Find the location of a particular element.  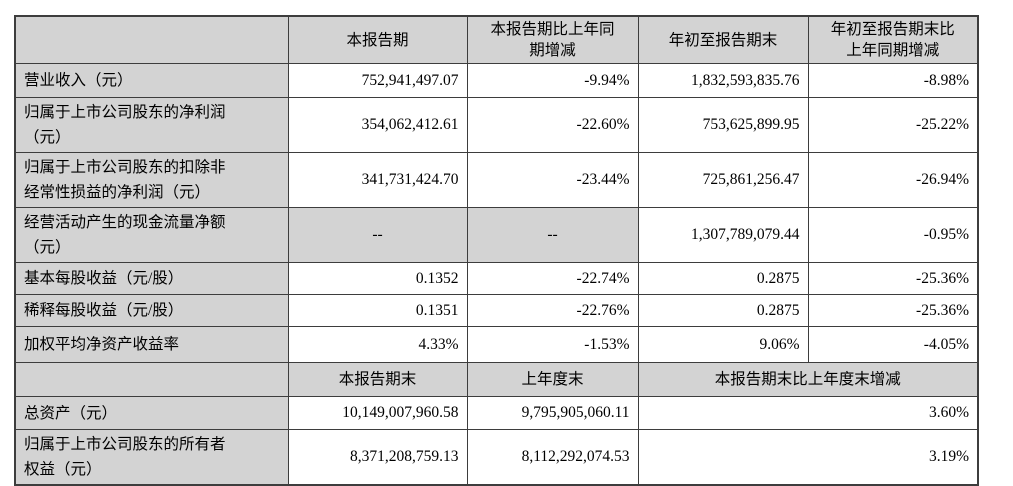

cell-total-assets-prior-year-end: 9,795,905,060.11 is located at coordinates (552, 413).